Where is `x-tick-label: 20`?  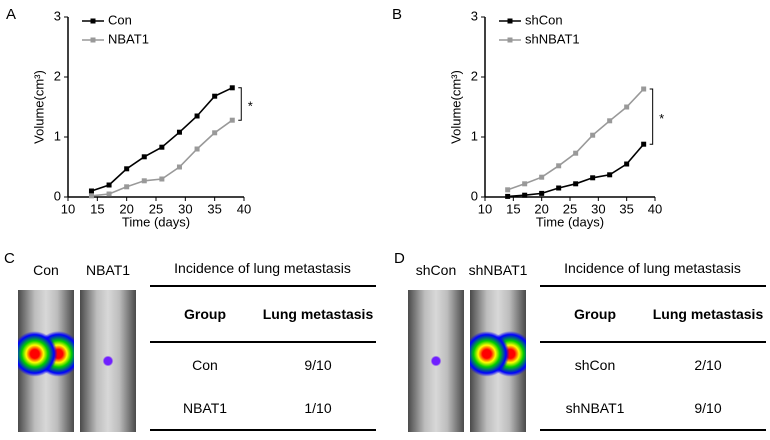
x-tick-label: 20 is located at coordinates (126, 208).